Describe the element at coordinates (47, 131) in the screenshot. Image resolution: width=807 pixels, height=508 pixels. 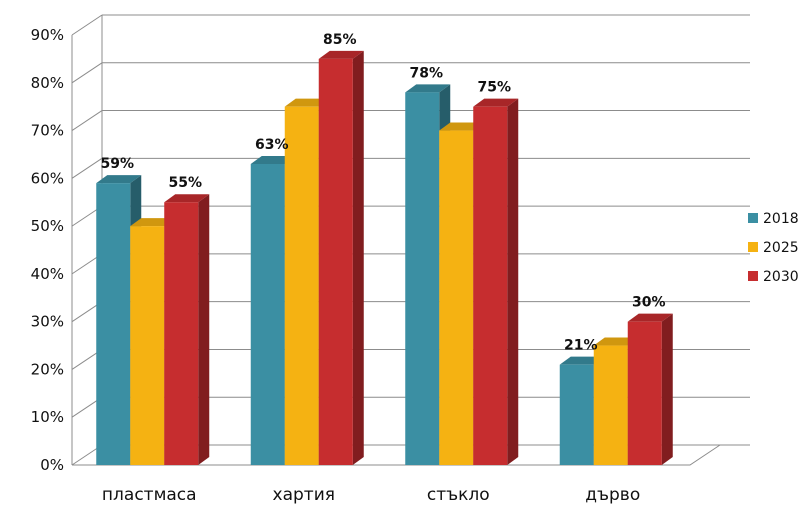
I see `y-tick-label: 70%` at that location.